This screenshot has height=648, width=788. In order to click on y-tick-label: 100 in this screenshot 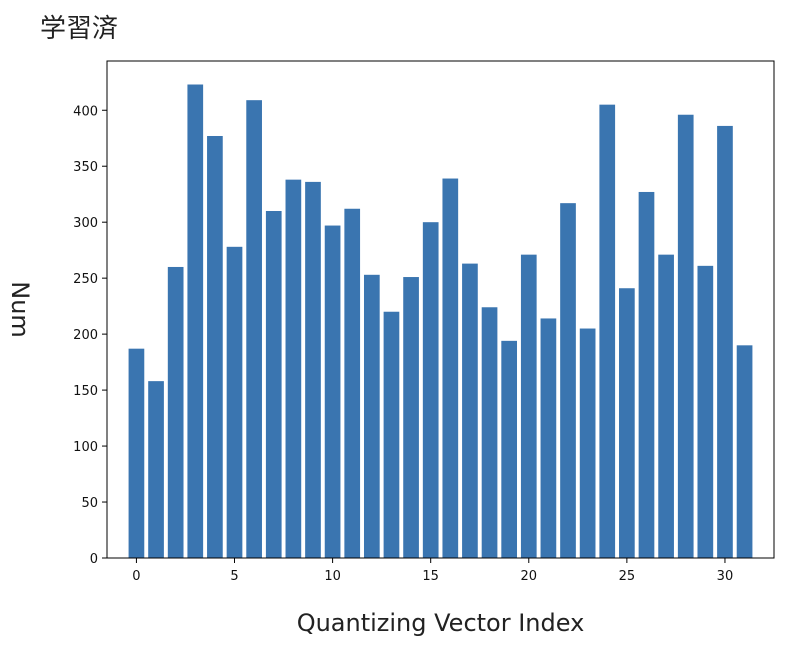, I will do `click(85, 447)`.